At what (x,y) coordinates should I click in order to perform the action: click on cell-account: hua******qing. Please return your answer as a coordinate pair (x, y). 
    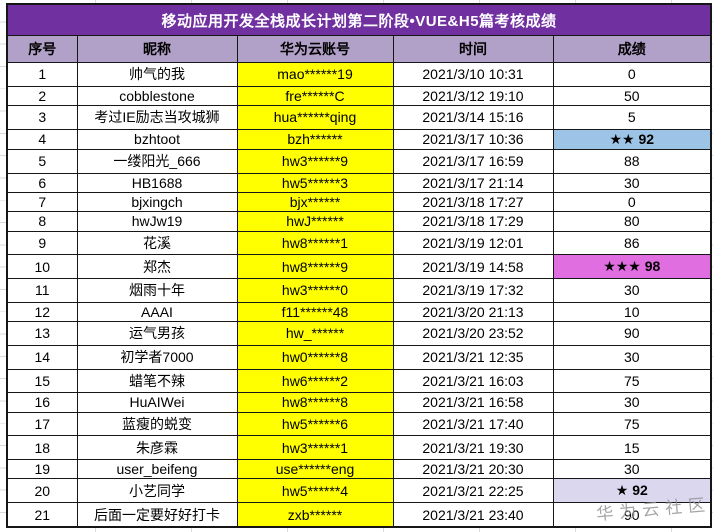
    Looking at the image, I should click on (315, 117).